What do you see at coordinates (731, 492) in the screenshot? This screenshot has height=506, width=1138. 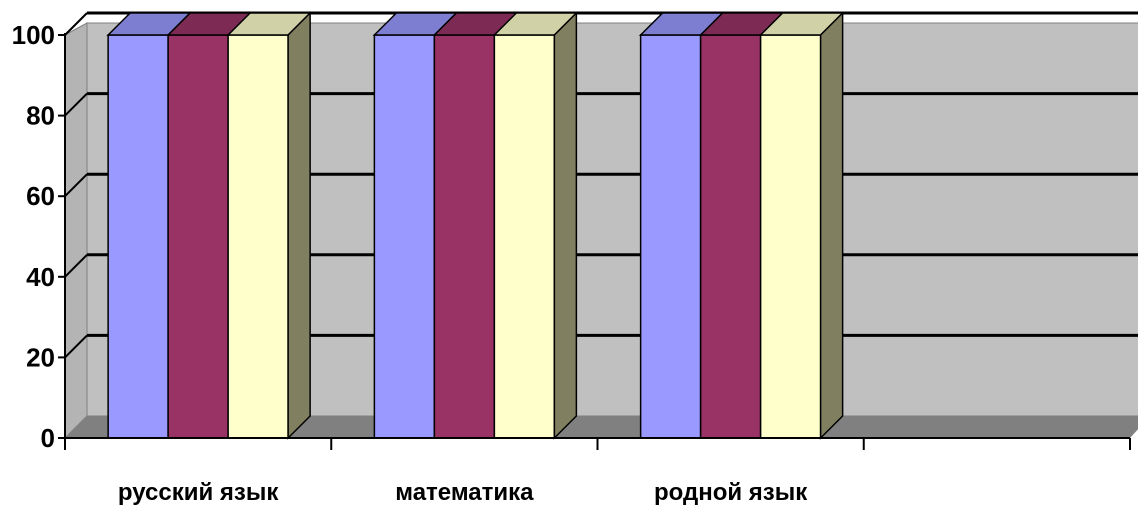 I see `x-category-label: родной язык` at bounding box center [731, 492].